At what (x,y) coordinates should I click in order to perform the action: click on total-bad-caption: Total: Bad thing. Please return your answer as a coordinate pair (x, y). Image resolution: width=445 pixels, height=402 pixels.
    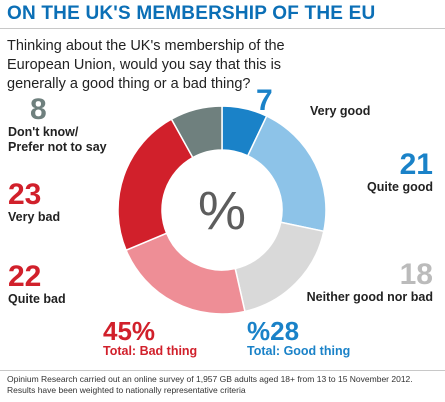
    Looking at the image, I should click on (150, 351).